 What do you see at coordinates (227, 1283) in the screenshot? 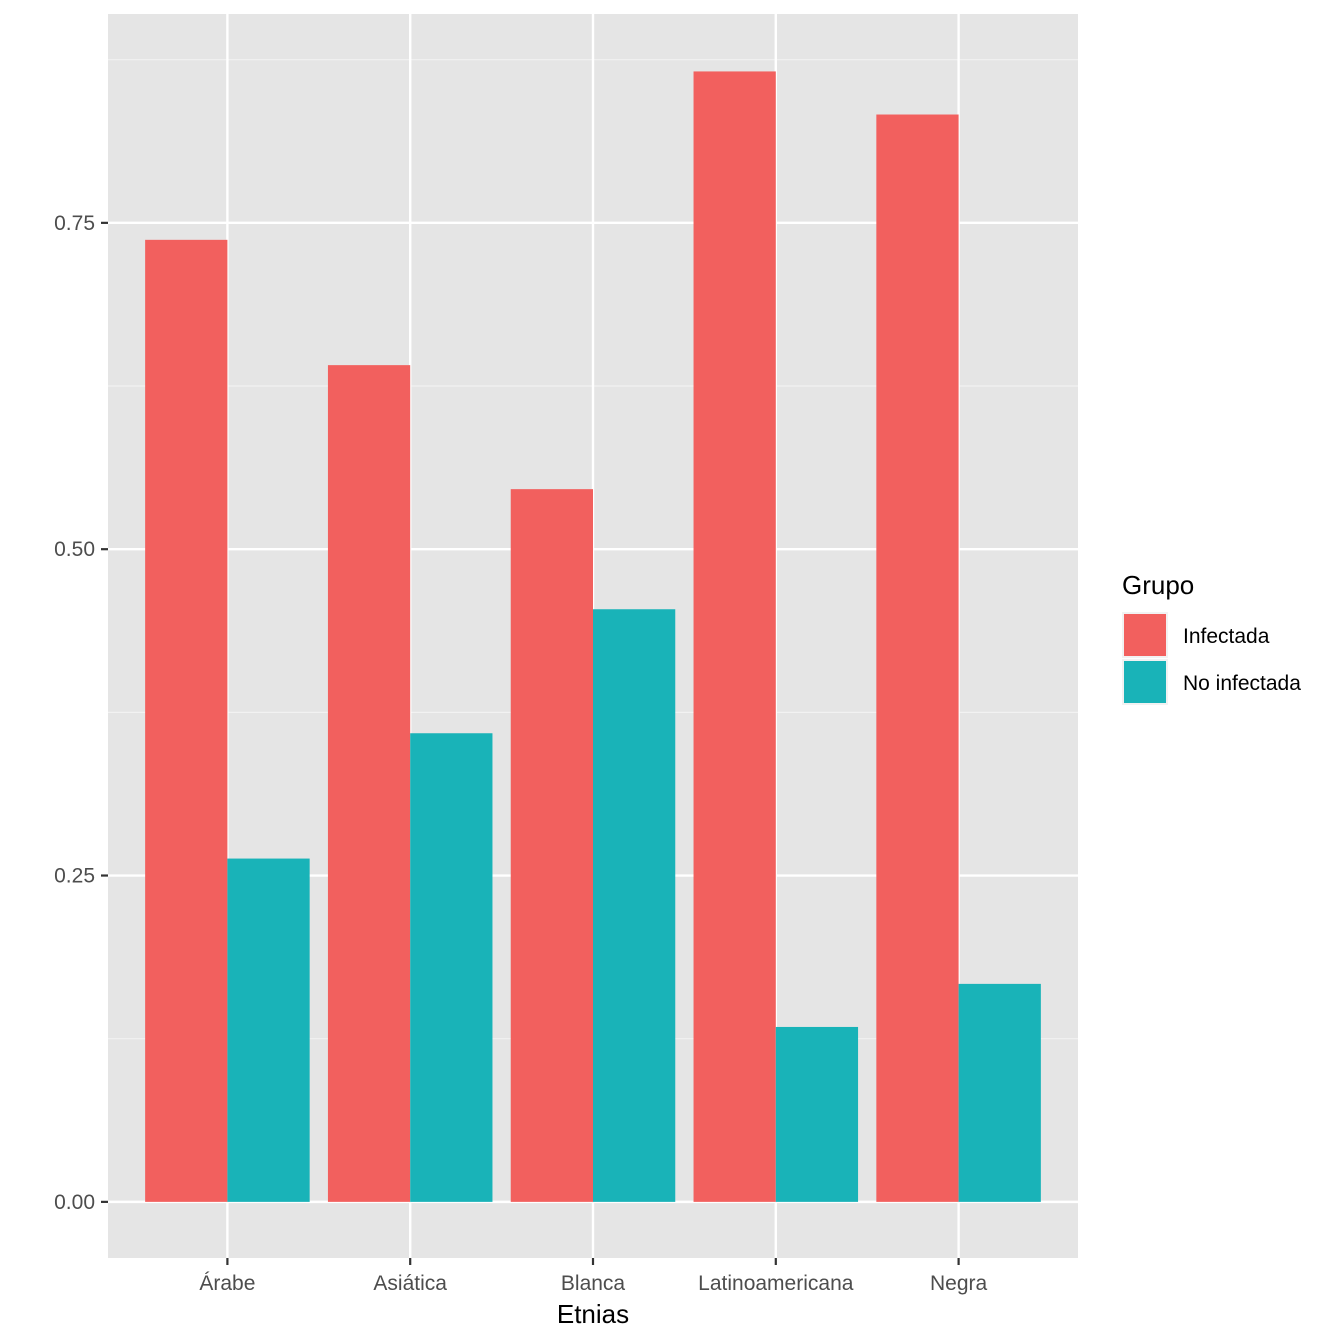
I see `x-tick-label: Árabe` at bounding box center [227, 1283].